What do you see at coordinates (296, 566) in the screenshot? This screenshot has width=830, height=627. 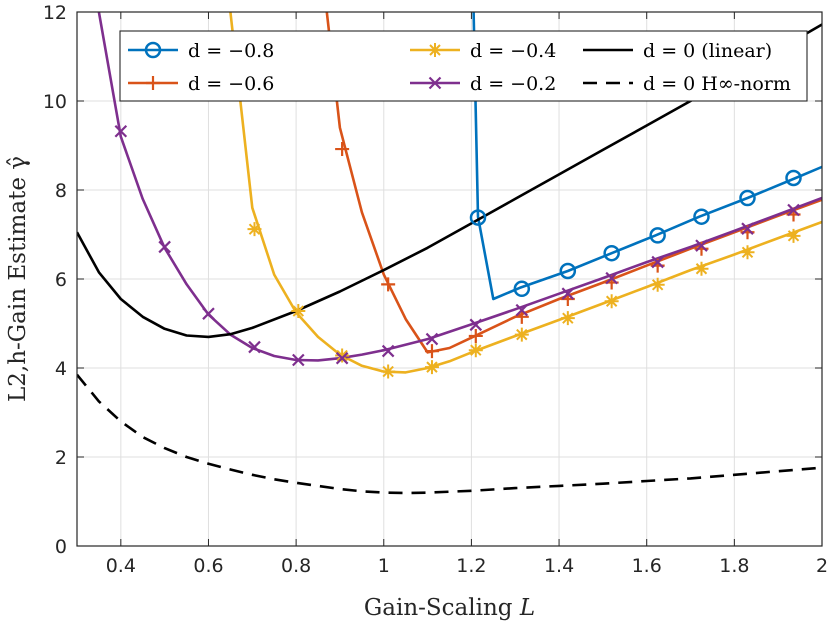 I see `x-tick-label: 0.8` at bounding box center [296, 566].